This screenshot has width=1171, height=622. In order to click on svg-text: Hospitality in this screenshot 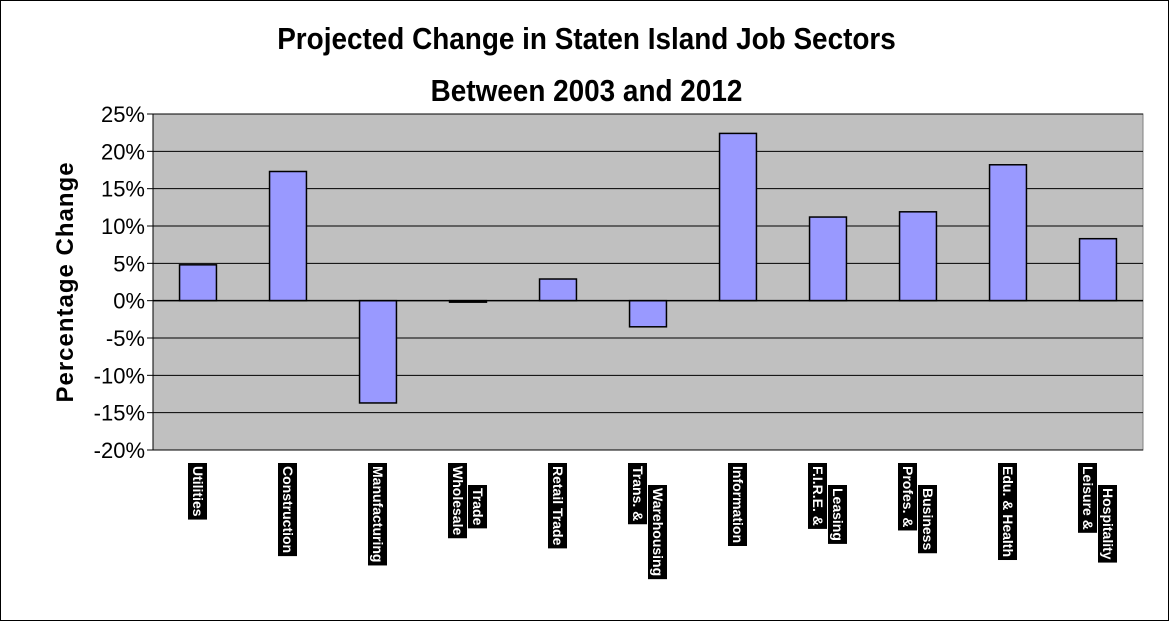, I will do `click(1108, 524)`.